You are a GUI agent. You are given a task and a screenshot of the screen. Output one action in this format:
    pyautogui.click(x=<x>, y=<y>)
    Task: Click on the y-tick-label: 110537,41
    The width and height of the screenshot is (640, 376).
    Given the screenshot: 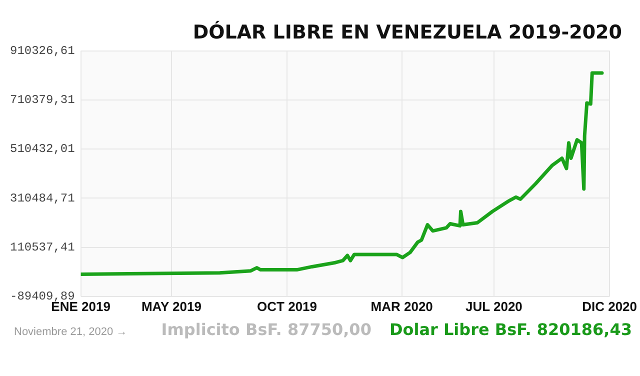 What is the action you would take?
    pyautogui.click(x=42, y=247)
    